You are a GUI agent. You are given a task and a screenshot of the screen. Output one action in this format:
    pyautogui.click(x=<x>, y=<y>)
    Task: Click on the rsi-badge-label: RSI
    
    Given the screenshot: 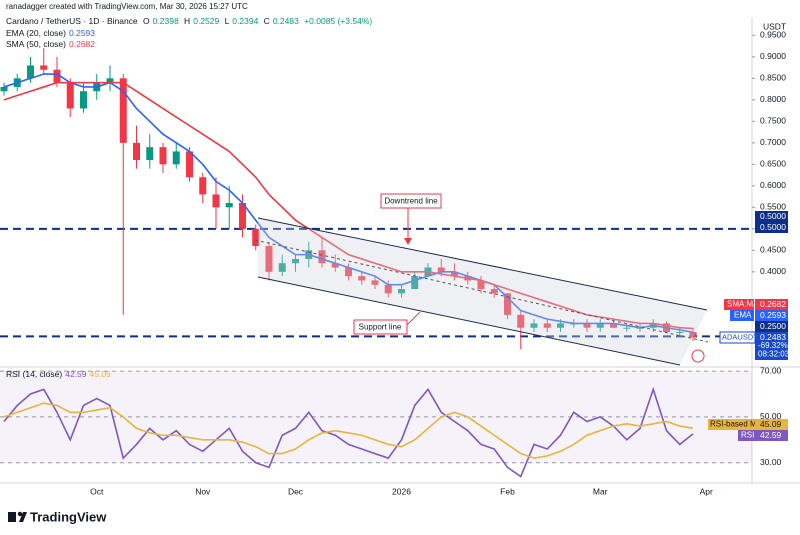 What is the action you would take?
    pyautogui.click(x=747, y=435)
    